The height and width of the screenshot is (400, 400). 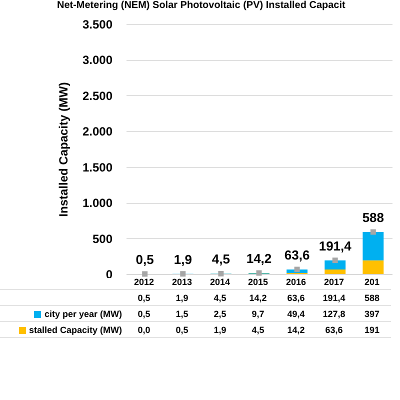 What do you see at coordinates (334, 314) in the screenshot?
I see `data-label: 127,8` at bounding box center [334, 314].